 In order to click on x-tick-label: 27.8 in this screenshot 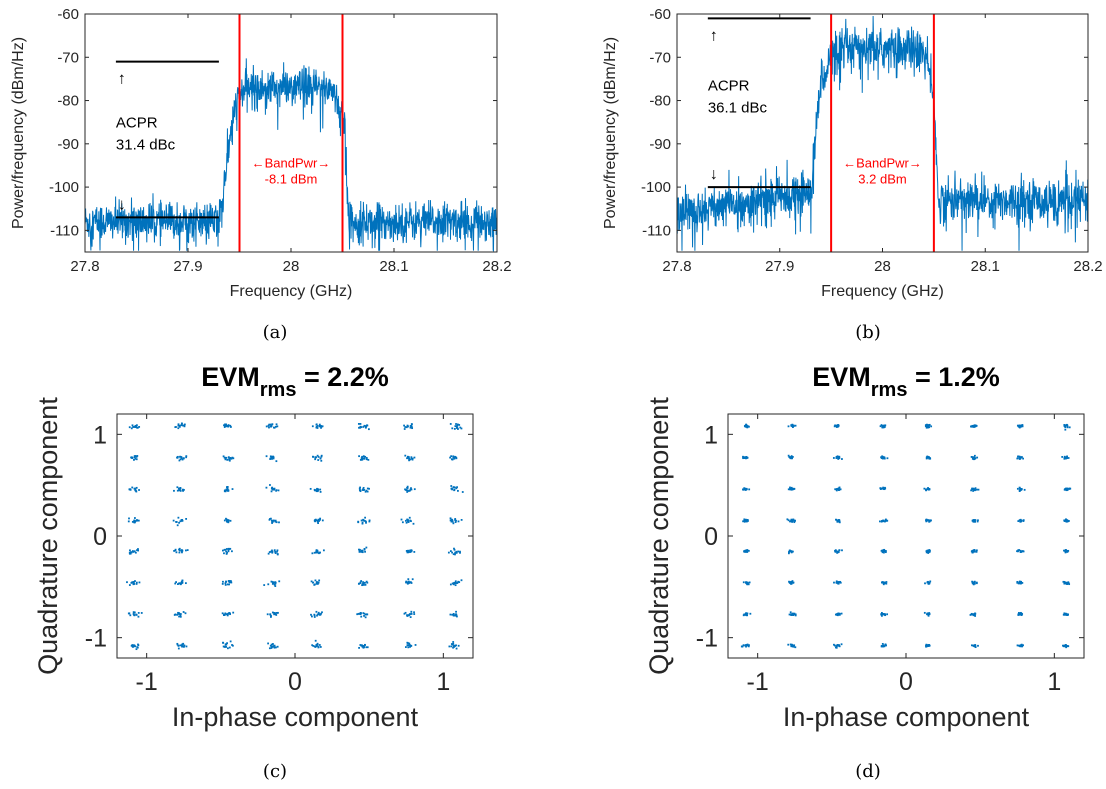, I will do `click(676, 266)`.